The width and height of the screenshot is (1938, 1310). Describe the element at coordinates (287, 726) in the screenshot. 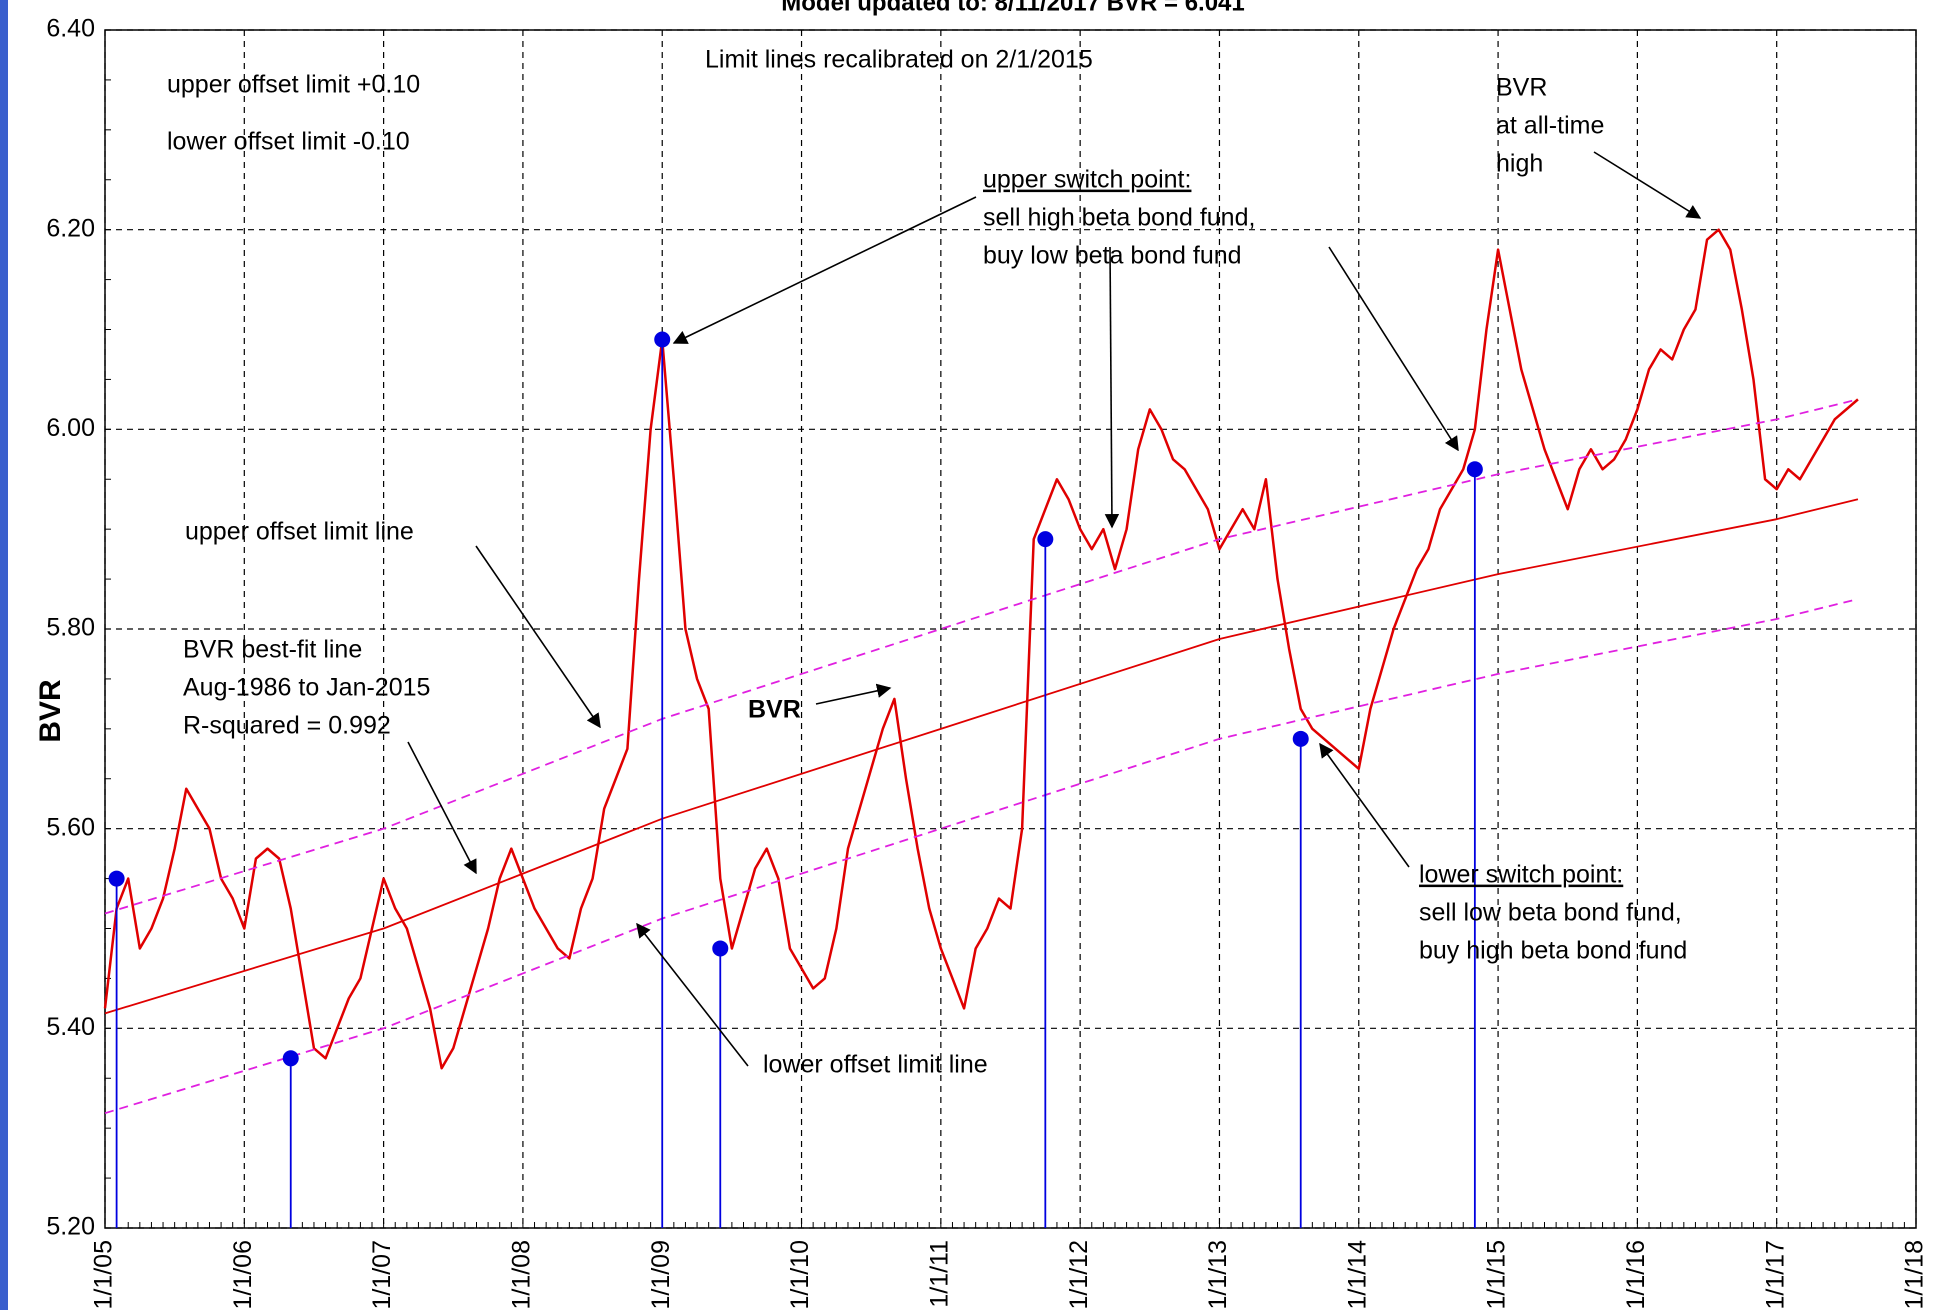

I see `annotation: R-squared = 0.992` at that location.